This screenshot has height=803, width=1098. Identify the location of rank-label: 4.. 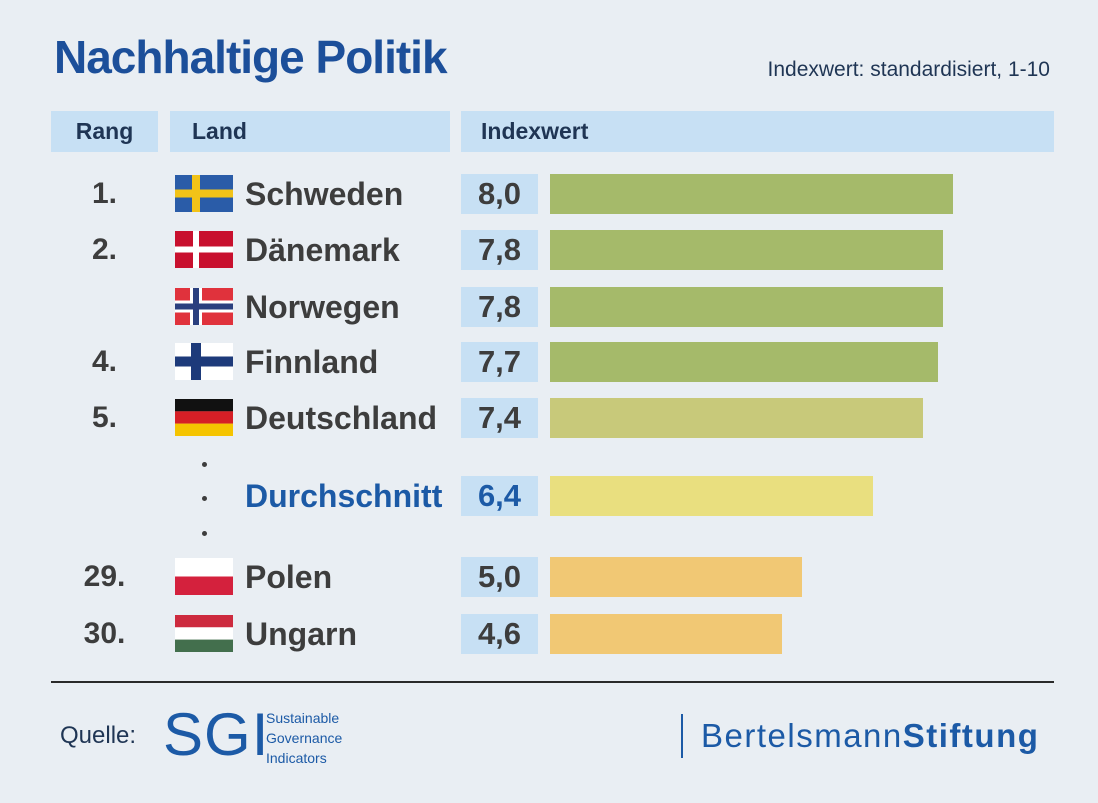
(104, 361).